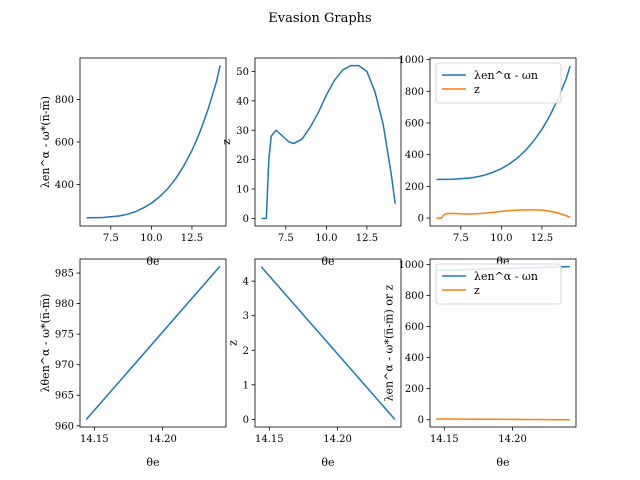  I want to click on figure-title: Evasion Graphs, so click(319, 18).